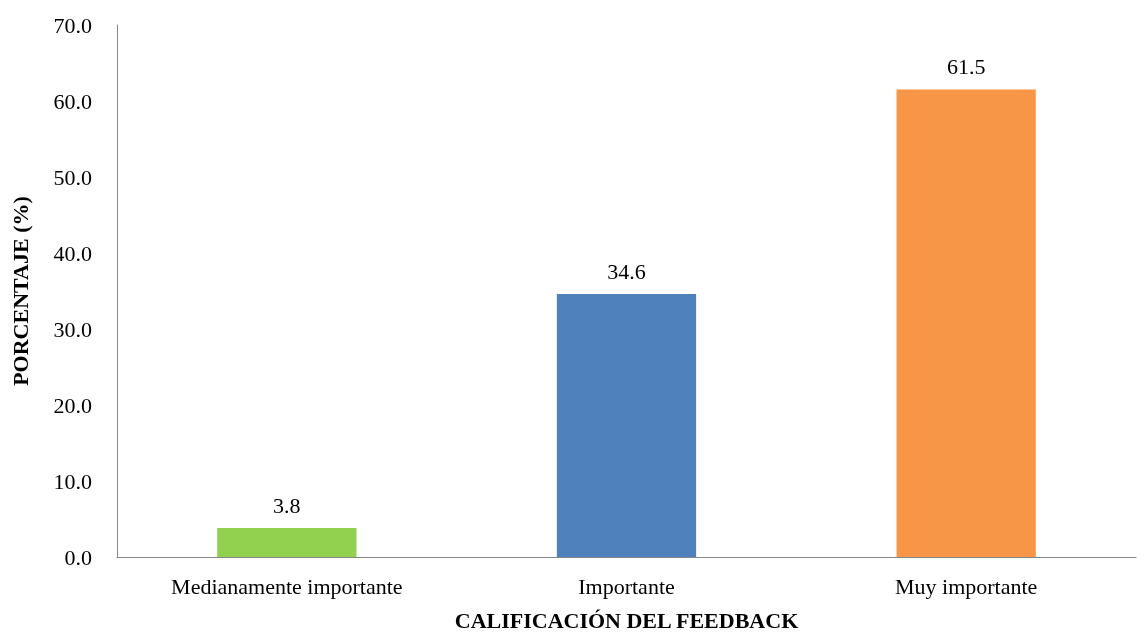 This screenshot has width=1148, height=637. I want to click on data-label: 61.5, so click(966, 67).